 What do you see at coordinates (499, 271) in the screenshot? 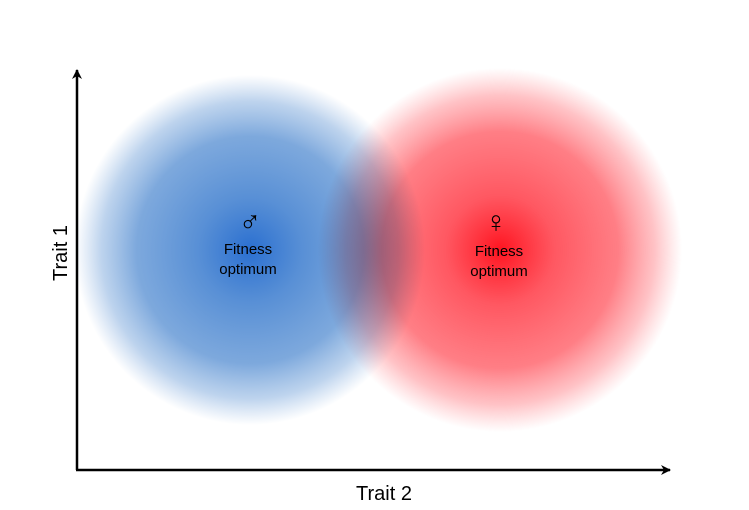
I see `female-optimum-label-line2: optimum` at bounding box center [499, 271].